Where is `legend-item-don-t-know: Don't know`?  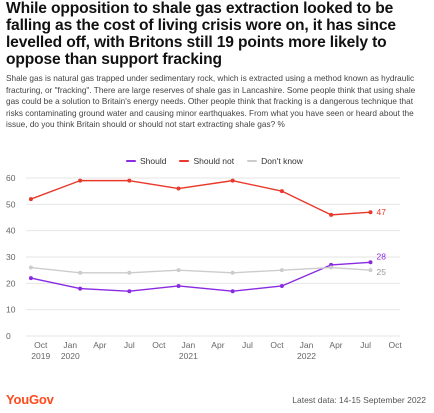
legend-item-don-t-know: Don't know is located at coordinates (275, 161).